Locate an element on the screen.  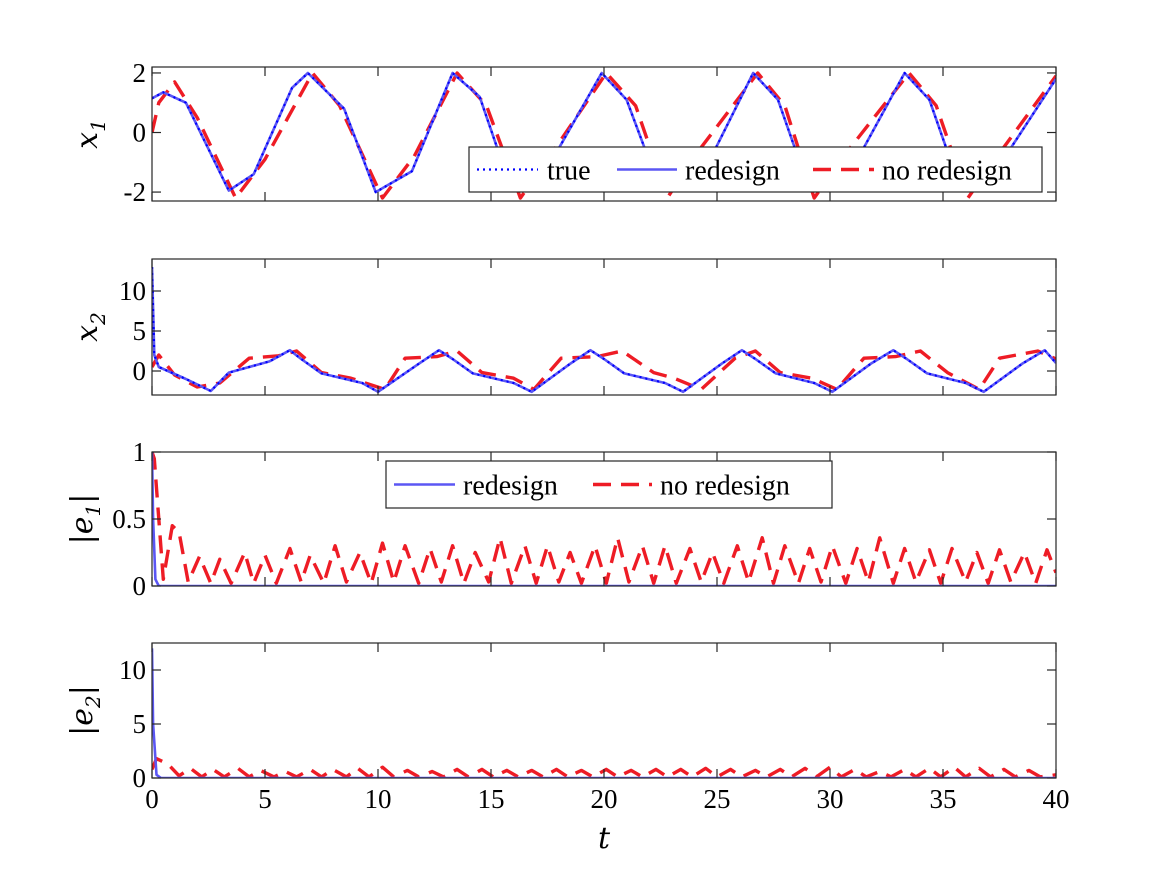
x-axis-label: t is located at coordinates (604, 838).